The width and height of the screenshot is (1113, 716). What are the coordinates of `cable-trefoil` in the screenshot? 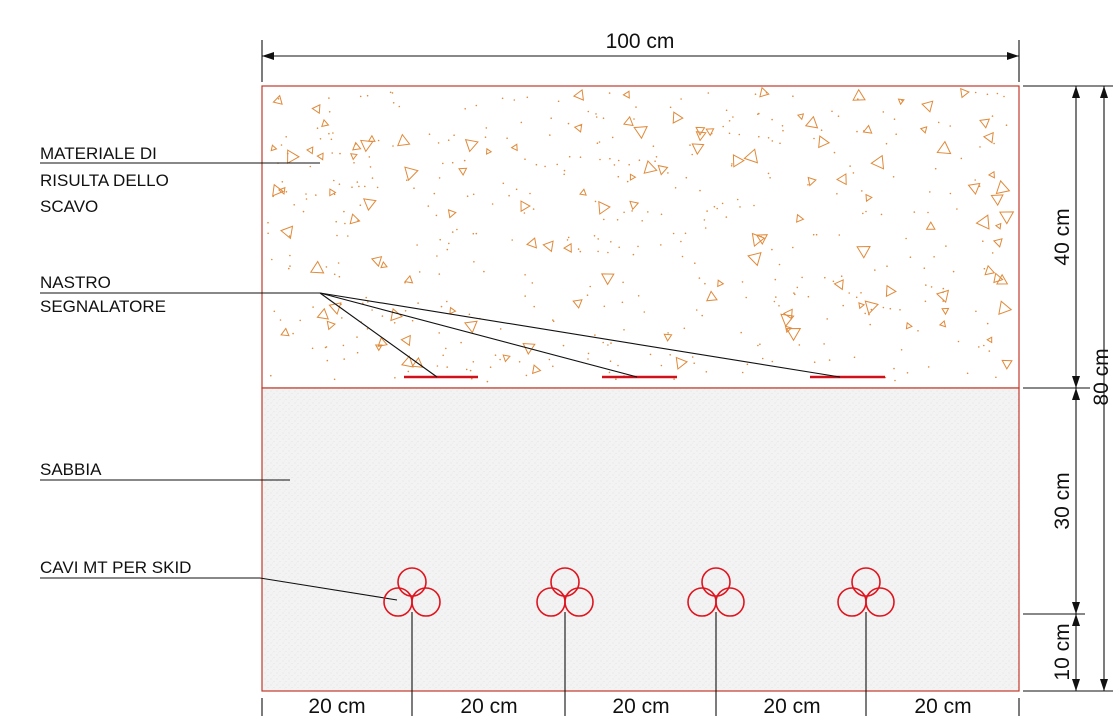 It's located at (716, 641).